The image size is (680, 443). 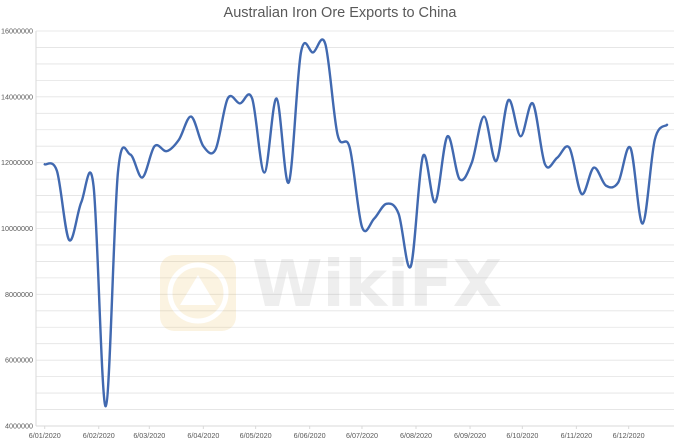 What do you see at coordinates (416, 435) in the screenshot?
I see `x-tick-label: 6/08/2020` at bounding box center [416, 435].